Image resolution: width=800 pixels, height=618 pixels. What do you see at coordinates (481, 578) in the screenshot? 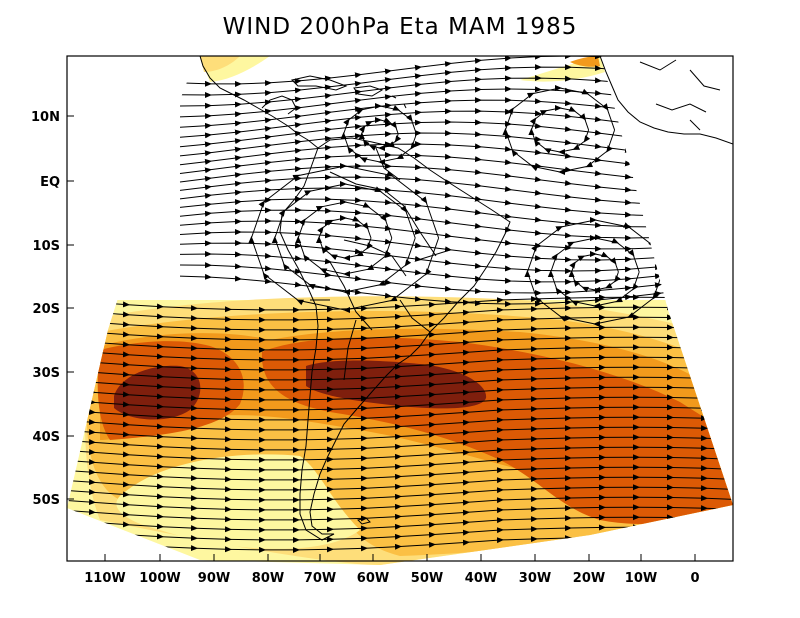
I see `lon-label: 40W` at bounding box center [481, 578].